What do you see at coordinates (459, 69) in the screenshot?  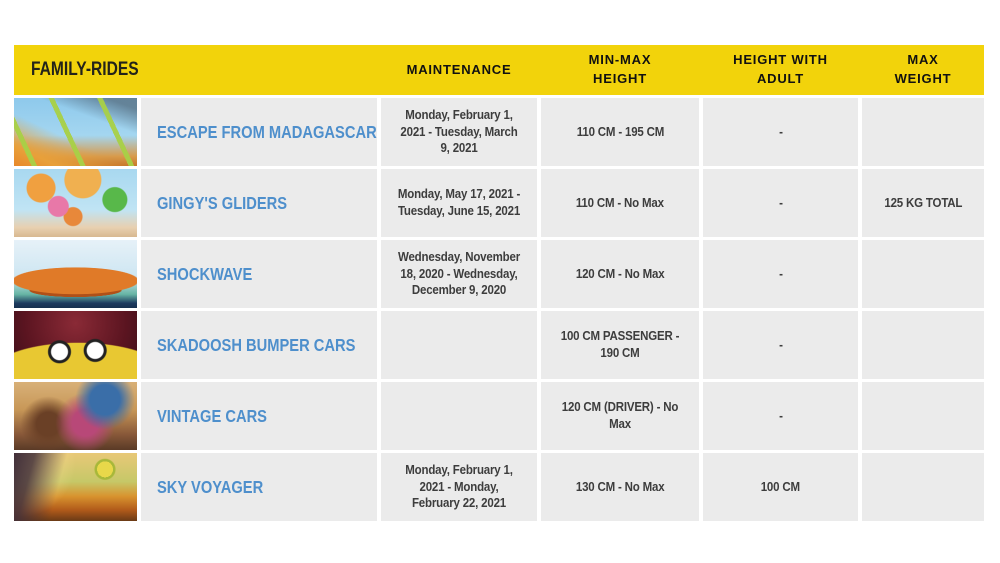 I see `header-maintenance: MAINTENANCE` at bounding box center [459, 69].